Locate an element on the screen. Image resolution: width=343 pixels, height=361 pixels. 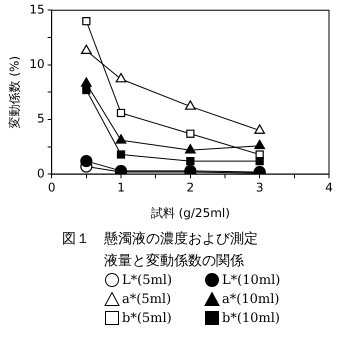
legend-label: b*(10ml) is located at coordinates (251, 318).